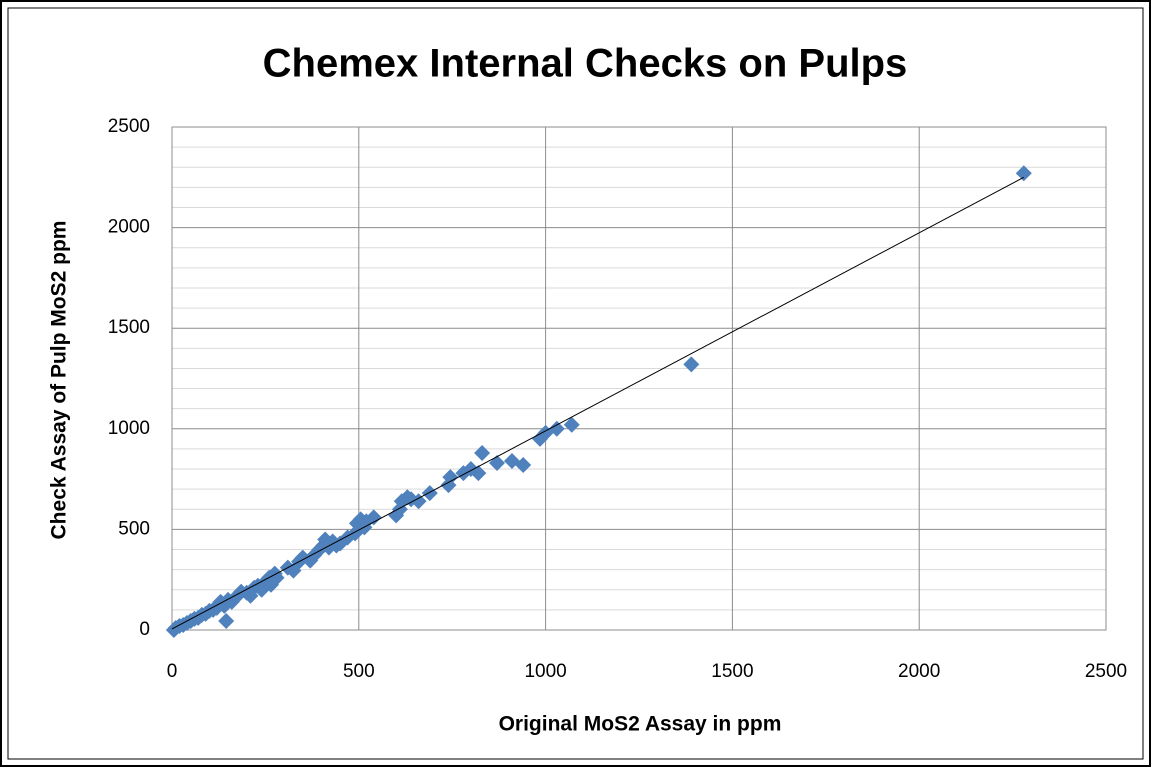 The width and height of the screenshot is (1151, 767). I want to click on y-tick-label: 2000, so click(129, 227).